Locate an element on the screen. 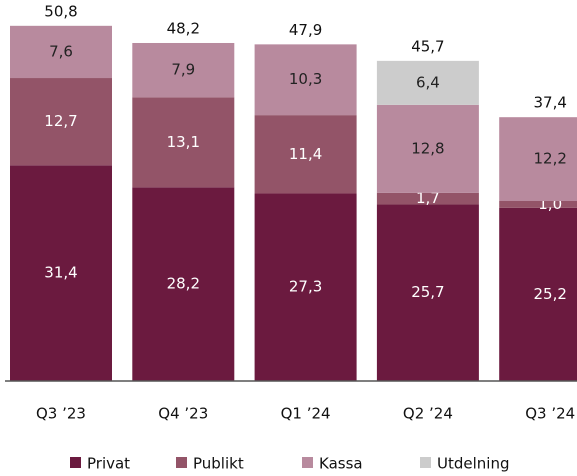 This screenshot has height=476, width=577. legend-label: Kassa is located at coordinates (341, 464).